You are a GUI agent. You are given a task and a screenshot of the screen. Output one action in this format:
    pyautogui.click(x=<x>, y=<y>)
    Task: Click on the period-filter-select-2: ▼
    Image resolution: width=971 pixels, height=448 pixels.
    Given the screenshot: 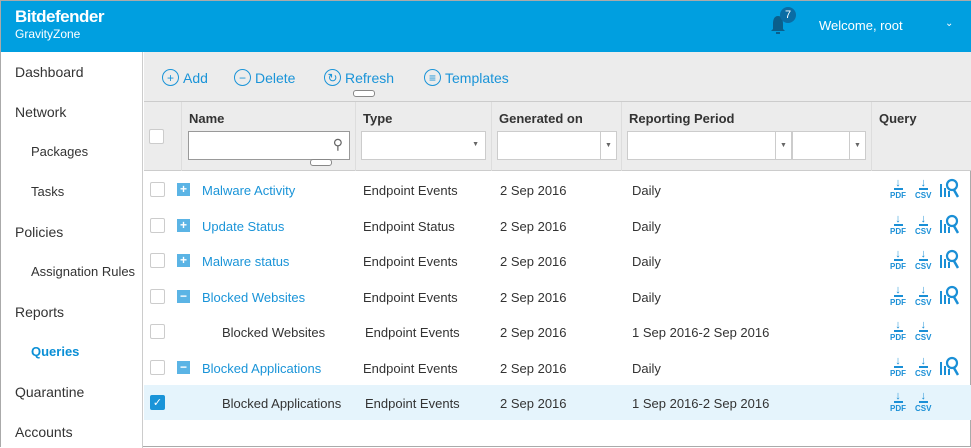 What is the action you would take?
    pyautogui.click(x=829, y=145)
    